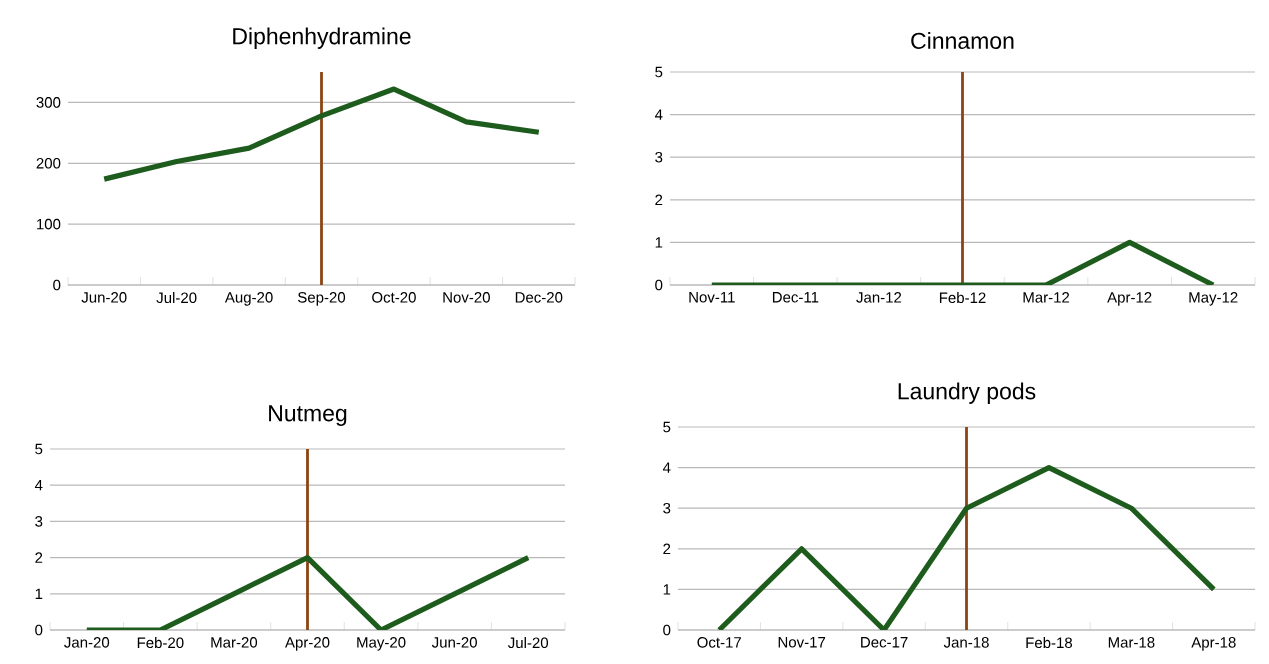  What do you see at coordinates (1213, 299) in the screenshot?
I see `x-tick-label: May-12` at bounding box center [1213, 299].